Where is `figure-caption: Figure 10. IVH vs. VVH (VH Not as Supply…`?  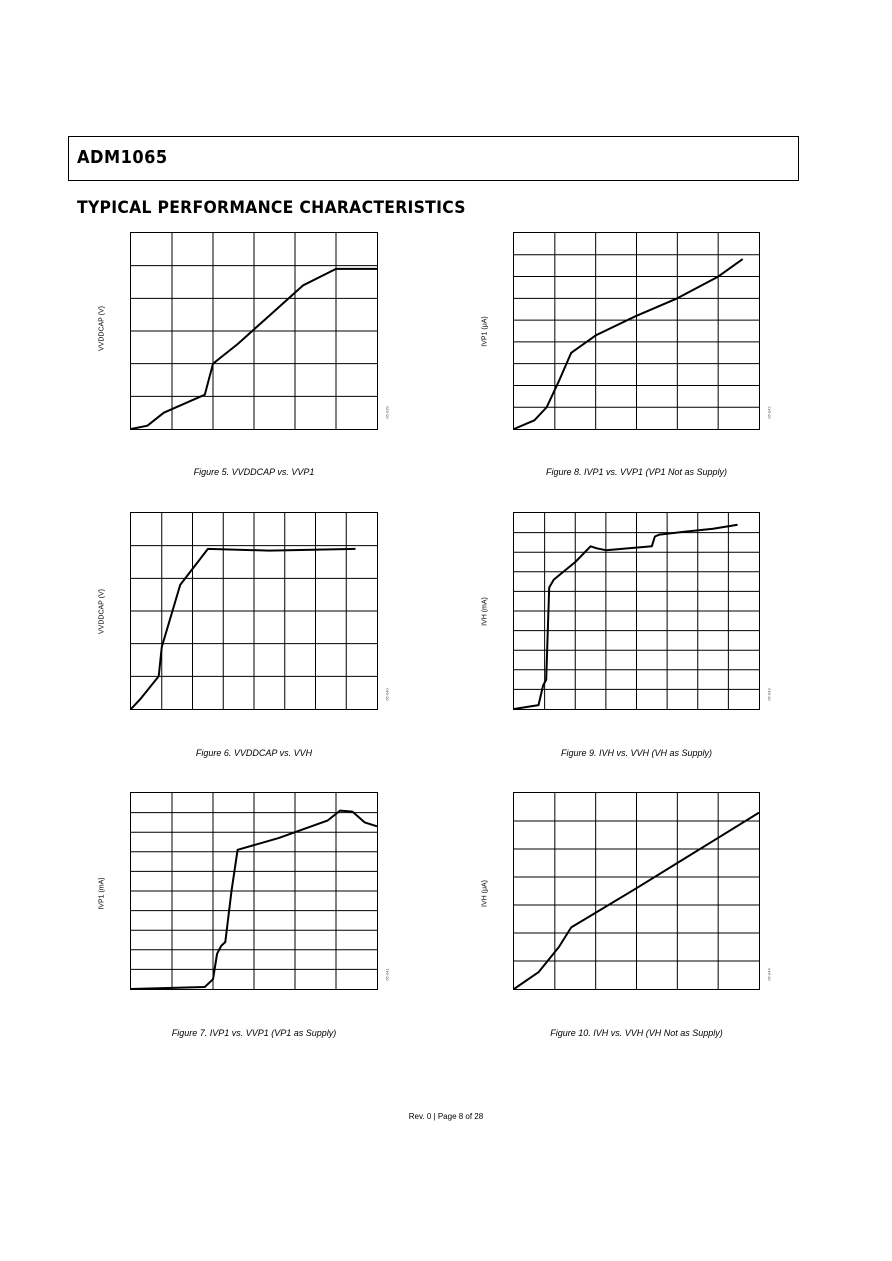 figure-caption: Figure 10. IVH vs. VVH (VH Not as Supply… is located at coordinates (636, 1033).